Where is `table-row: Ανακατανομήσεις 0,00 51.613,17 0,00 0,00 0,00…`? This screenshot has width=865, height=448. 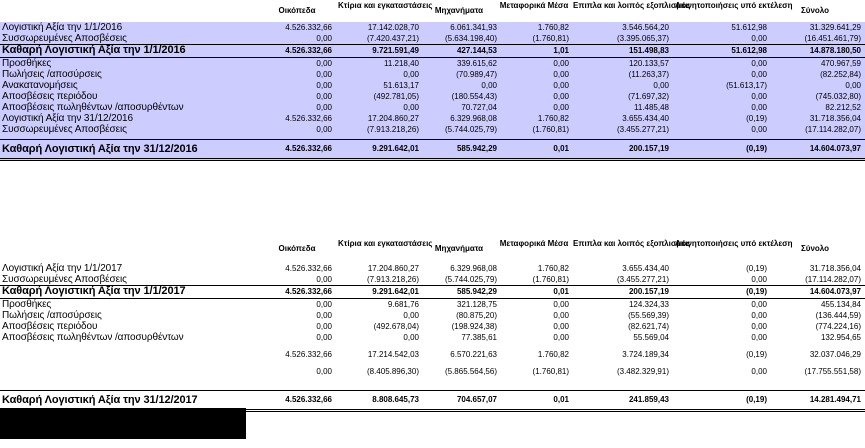
table-row: Ανακατανομήσεις 0,00 51.613,17 0,00 0,00 0,00… is located at coordinates (432, 85).